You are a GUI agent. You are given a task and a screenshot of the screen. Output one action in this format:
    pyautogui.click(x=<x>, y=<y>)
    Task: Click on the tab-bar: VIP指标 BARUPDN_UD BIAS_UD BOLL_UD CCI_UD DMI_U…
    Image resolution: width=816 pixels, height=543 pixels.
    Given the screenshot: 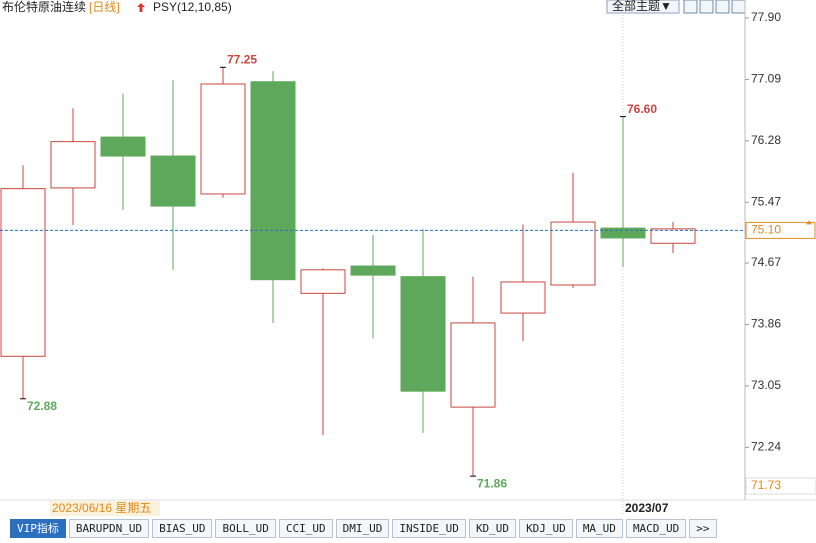 What is the action you would take?
    pyautogui.click(x=363, y=528)
    